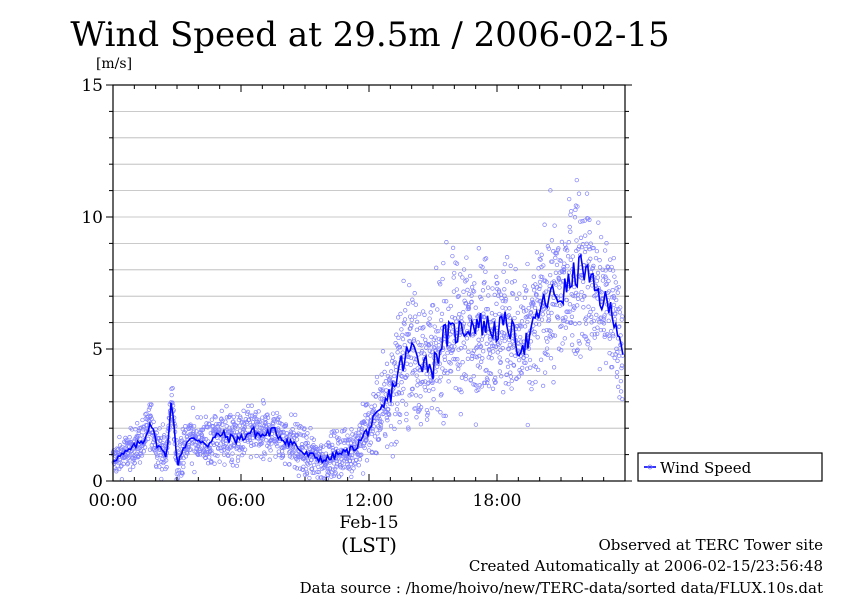 The image size is (842, 595). I want to click on legend: Wind Speed, so click(730, 467).